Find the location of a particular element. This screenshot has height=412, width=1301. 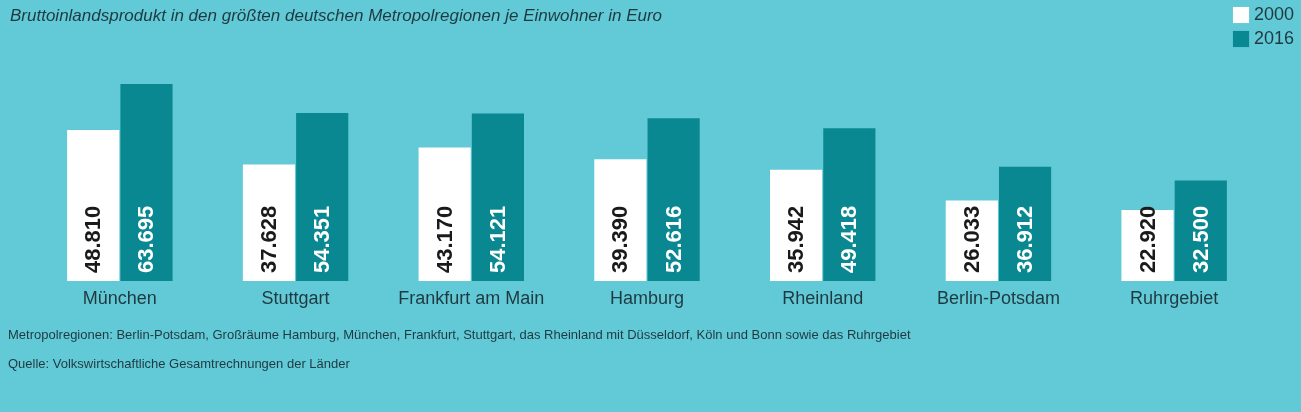

x-tick-label: München is located at coordinates (119, 297).